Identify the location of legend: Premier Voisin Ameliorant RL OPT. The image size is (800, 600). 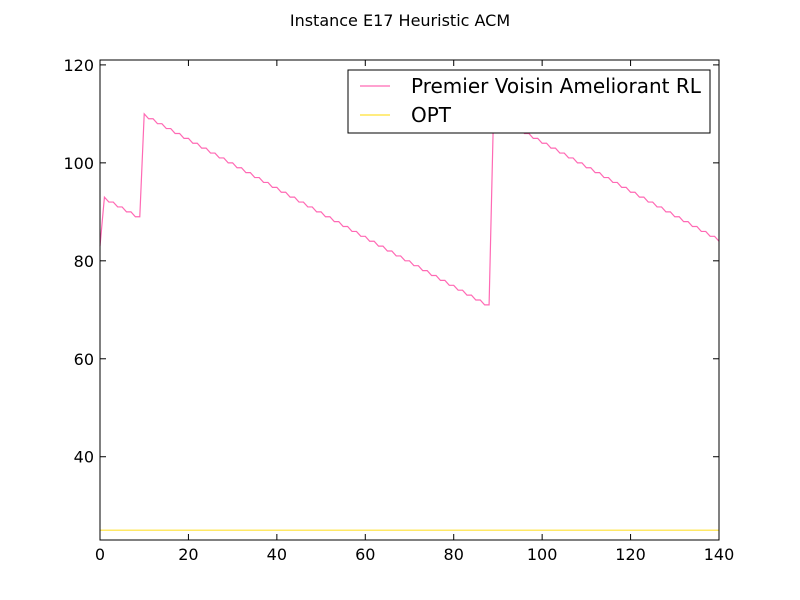
(529, 101).